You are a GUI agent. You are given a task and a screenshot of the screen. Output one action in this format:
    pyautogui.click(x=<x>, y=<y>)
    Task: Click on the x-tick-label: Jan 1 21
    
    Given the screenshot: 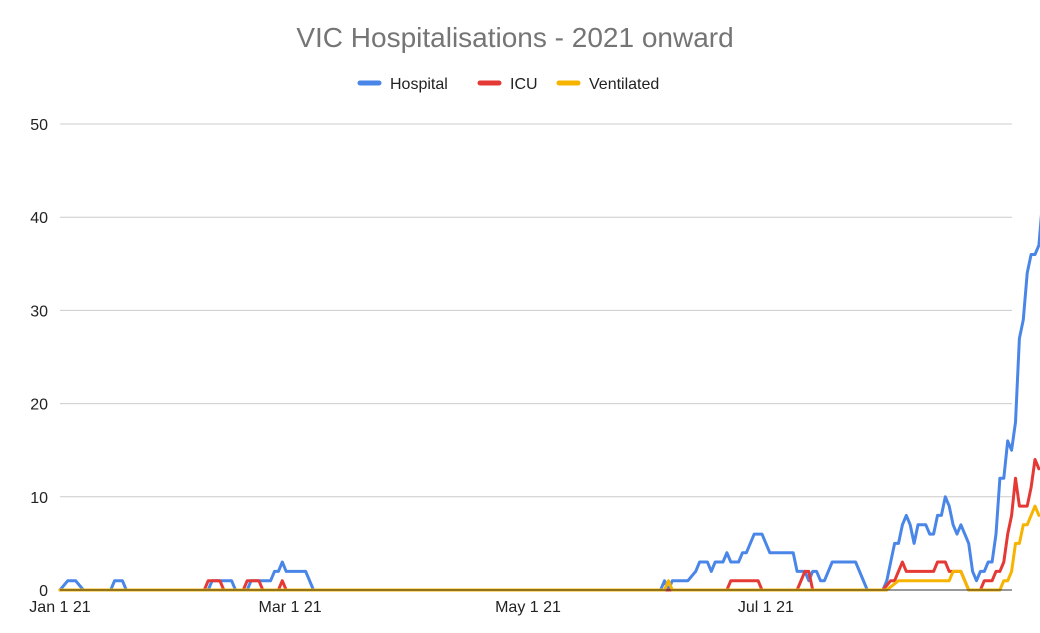 What is the action you would take?
    pyautogui.click(x=59, y=607)
    